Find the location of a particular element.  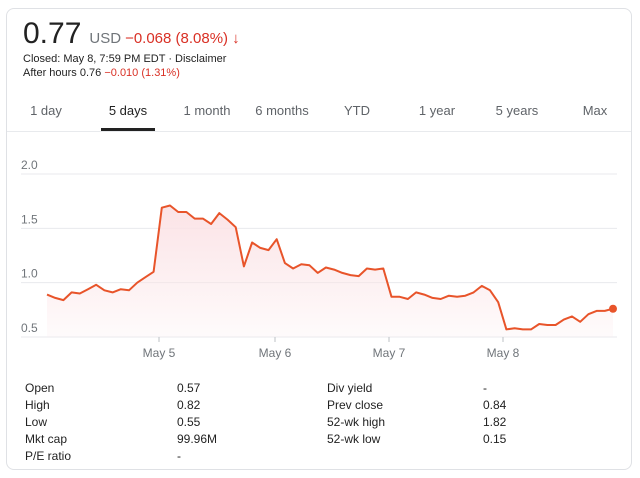

stat-label: Mkt cap is located at coordinates (46, 439).